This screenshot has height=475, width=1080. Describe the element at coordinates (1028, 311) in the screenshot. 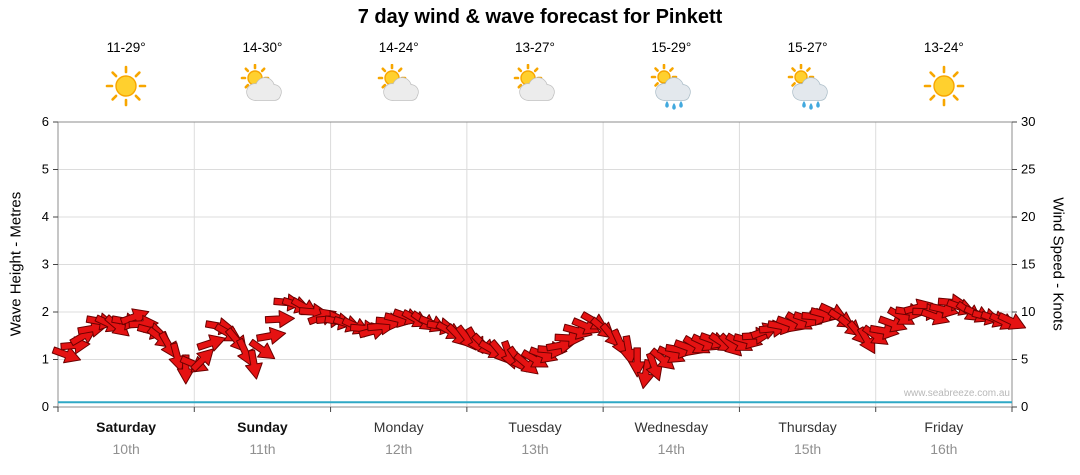

I see `right-axis-tick-label: 10` at that location.